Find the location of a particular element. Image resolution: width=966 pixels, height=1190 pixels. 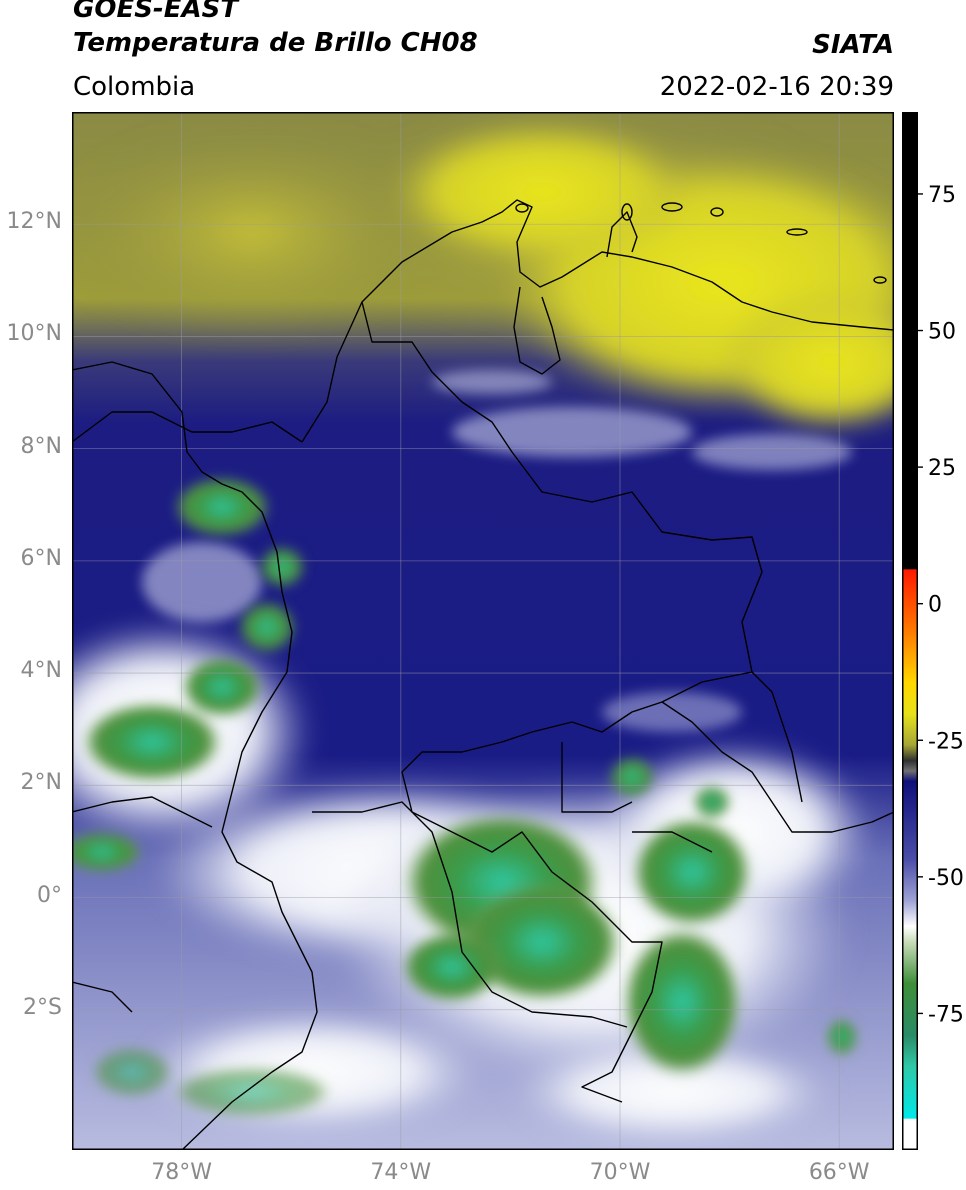

institution-label: SIATA is located at coordinates (853, 45).